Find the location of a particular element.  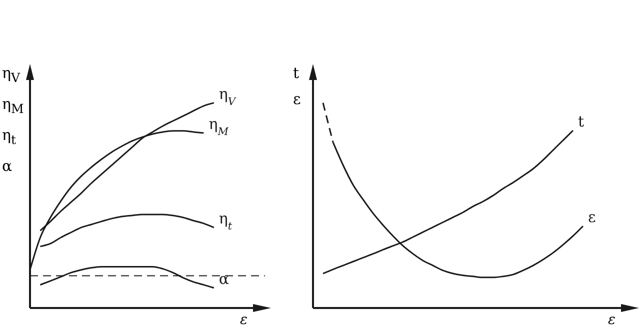

series-label: η$_{M}$ is located at coordinates (218, 126).